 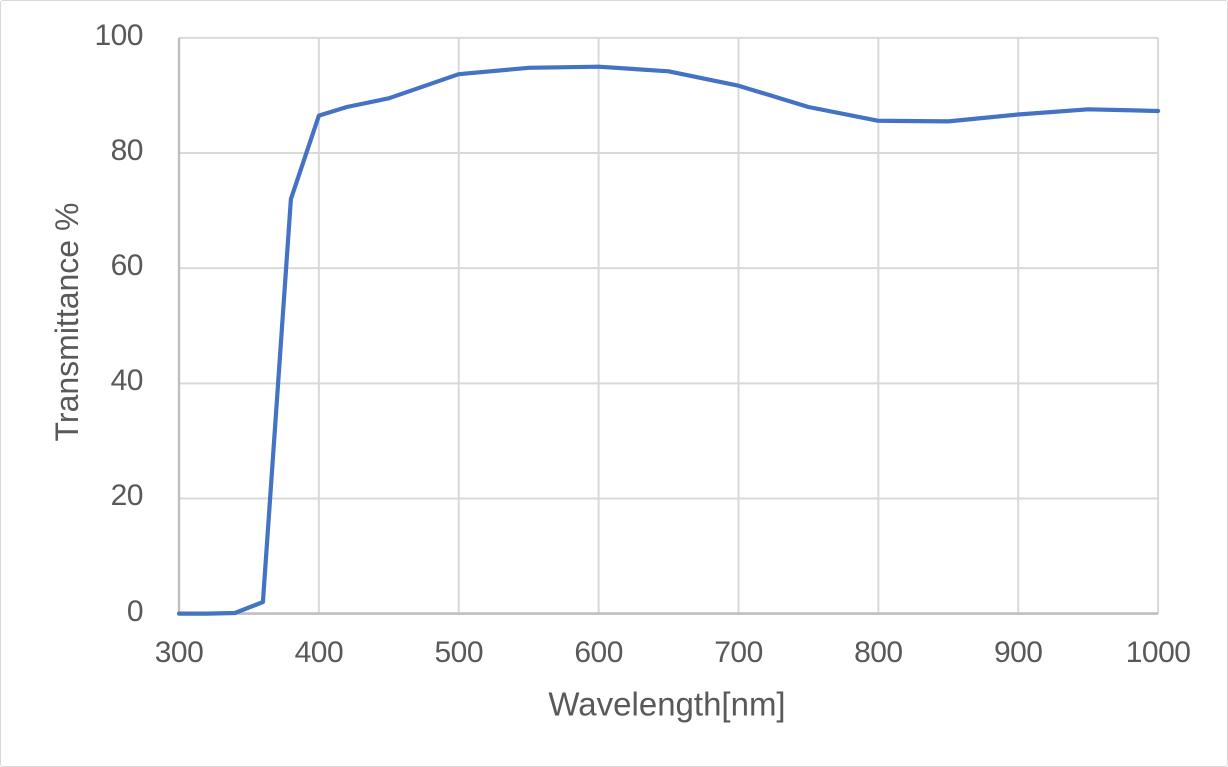 What do you see at coordinates (127, 496) in the screenshot?
I see `y-tick-label-20: 20` at bounding box center [127, 496].